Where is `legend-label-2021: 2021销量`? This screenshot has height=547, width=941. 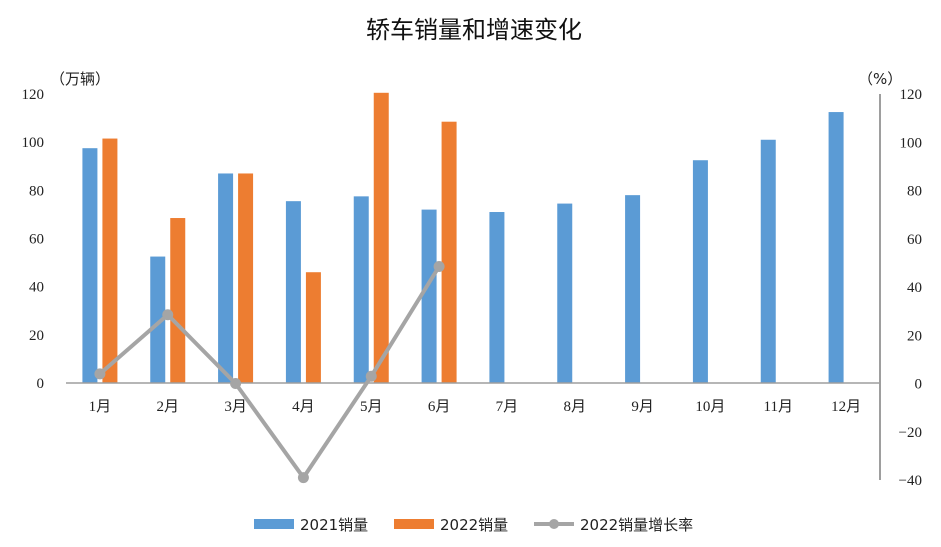 legend-label-2021: 2021销量 is located at coordinates (334, 525).